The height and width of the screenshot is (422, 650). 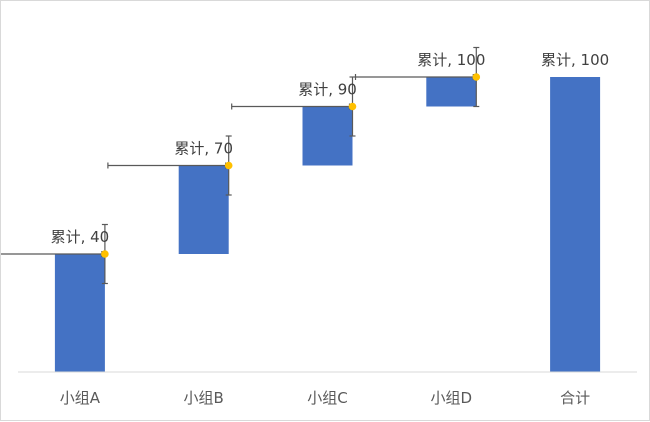 What do you see at coordinates (575, 398) in the screenshot?
I see `category-label: 合计` at bounding box center [575, 398].